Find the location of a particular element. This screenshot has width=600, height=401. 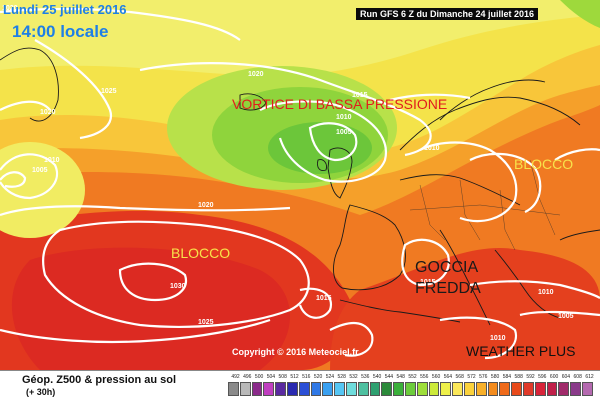

annotation-goccia-line2: FREDDA is located at coordinates (448, 288).